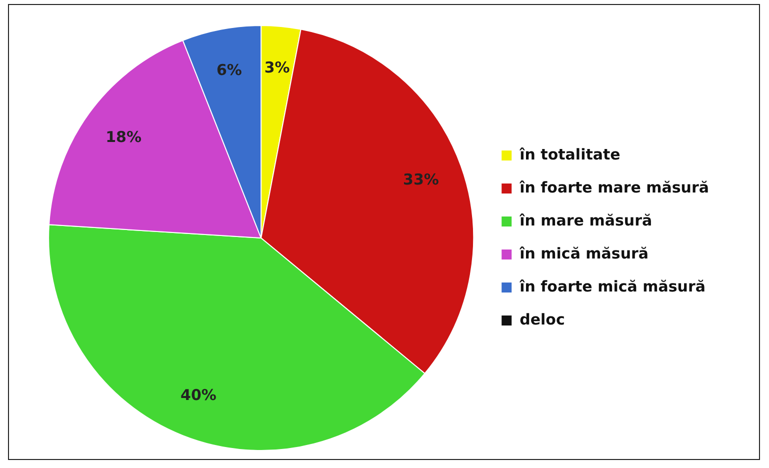  What do you see at coordinates (569, 154) in the screenshot?
I see `legend-label: în totalitate` at bounding box center [569, 154].